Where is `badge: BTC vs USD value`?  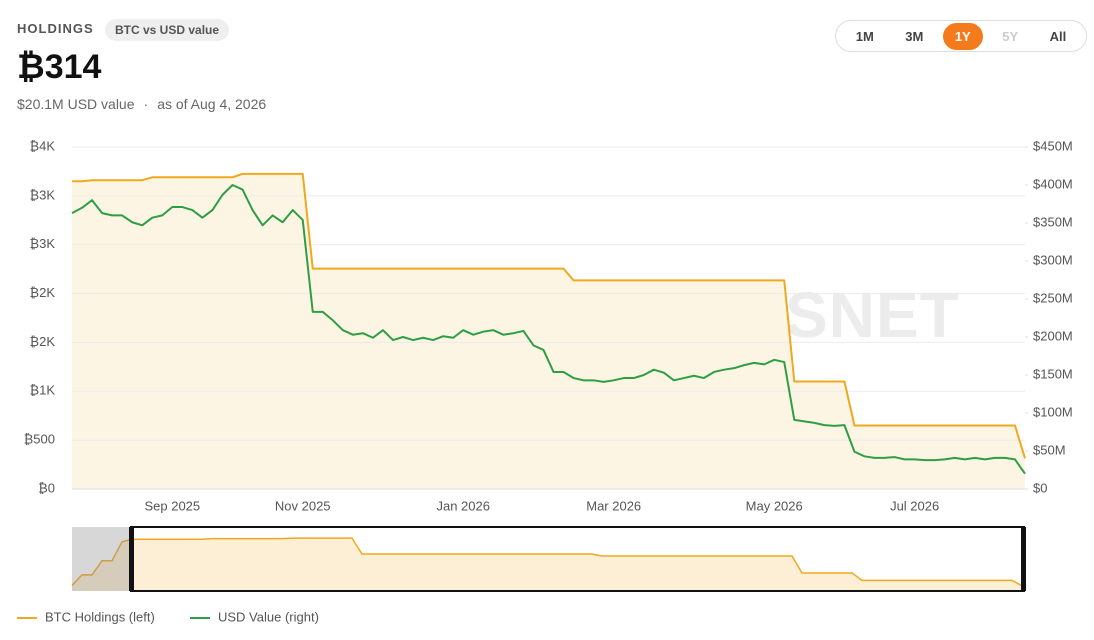 badge: BTC vs USD value is located at coordinates (167, 30).